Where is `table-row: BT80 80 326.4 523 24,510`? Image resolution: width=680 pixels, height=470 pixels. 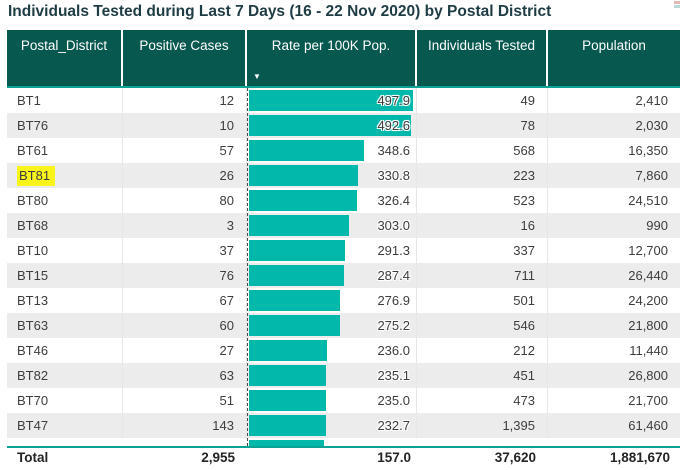
table-row: BT80 80 326.4 523 24,510 is located at coordinates (343, 200).